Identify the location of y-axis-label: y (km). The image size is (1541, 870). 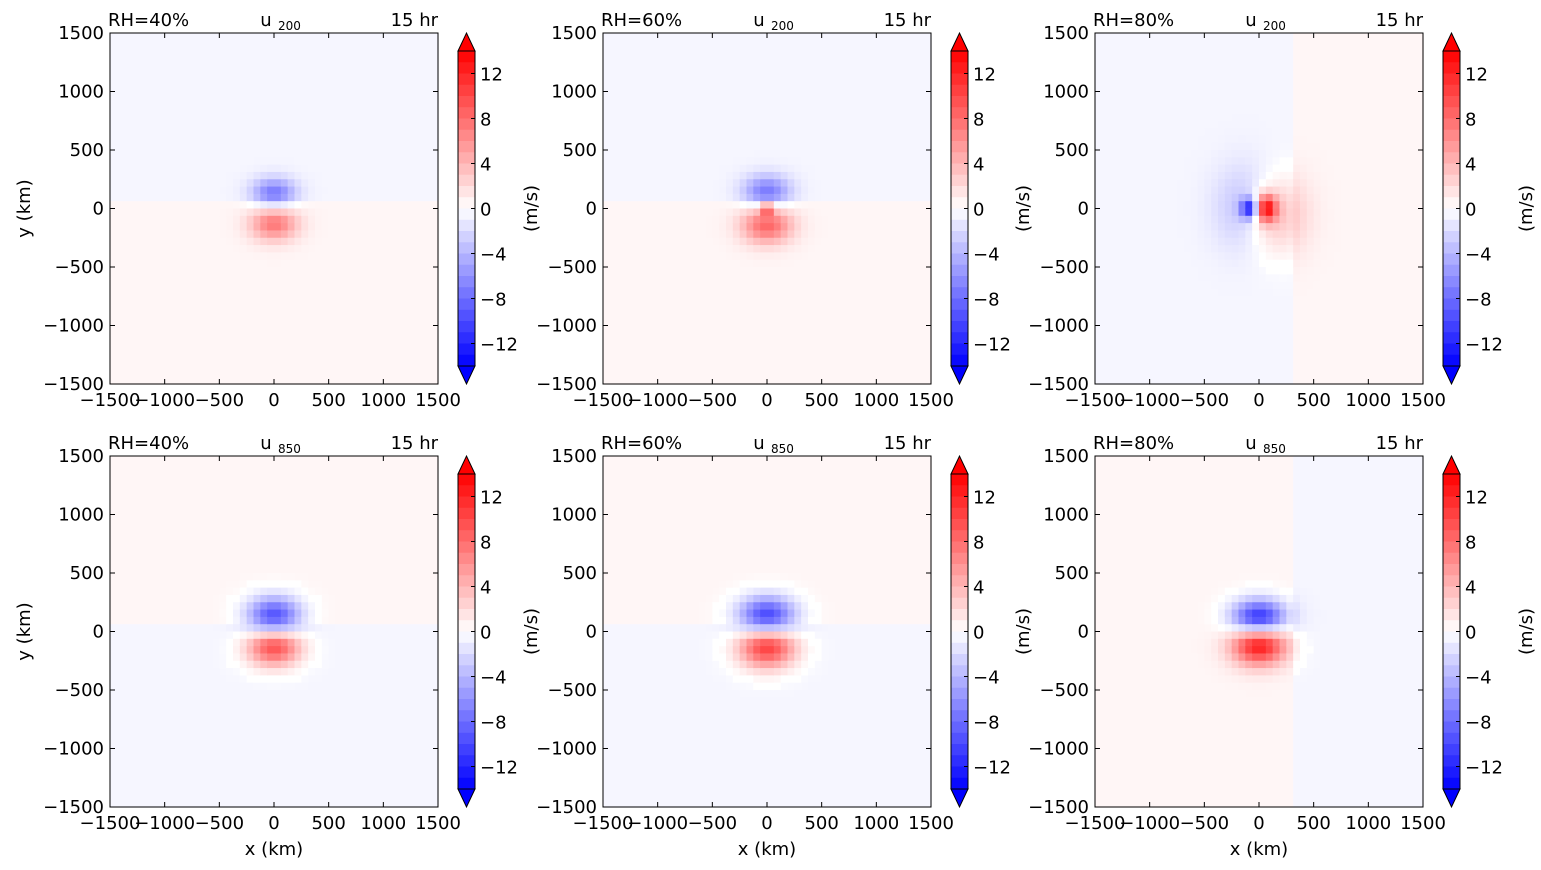
(24, 631).